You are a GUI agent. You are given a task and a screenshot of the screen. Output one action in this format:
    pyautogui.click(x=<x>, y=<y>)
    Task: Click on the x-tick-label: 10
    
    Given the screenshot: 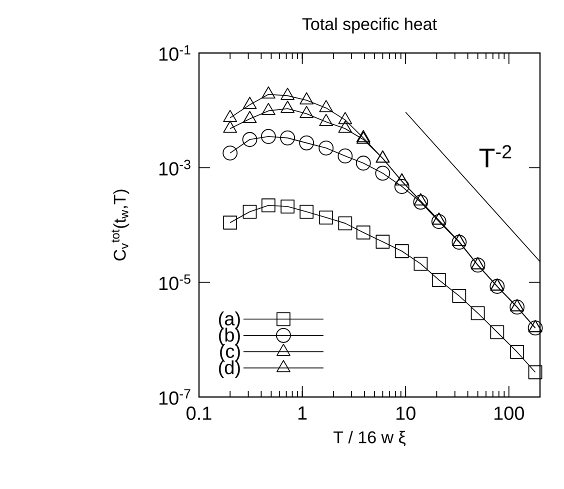 What is the action you would take?
    pyautogui.click(x=406, y=413)
    